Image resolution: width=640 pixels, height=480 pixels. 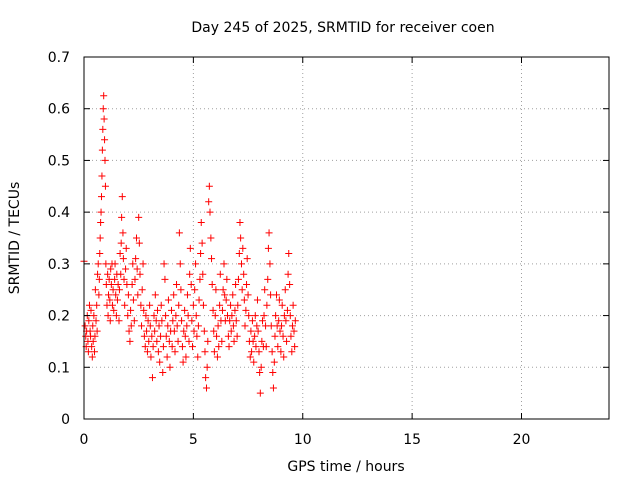 What do you see at coordinates (15, 238) in the screenshot?
I see `y-axis-label: SRMTID / TECUs` at bounding box center [15, 238].